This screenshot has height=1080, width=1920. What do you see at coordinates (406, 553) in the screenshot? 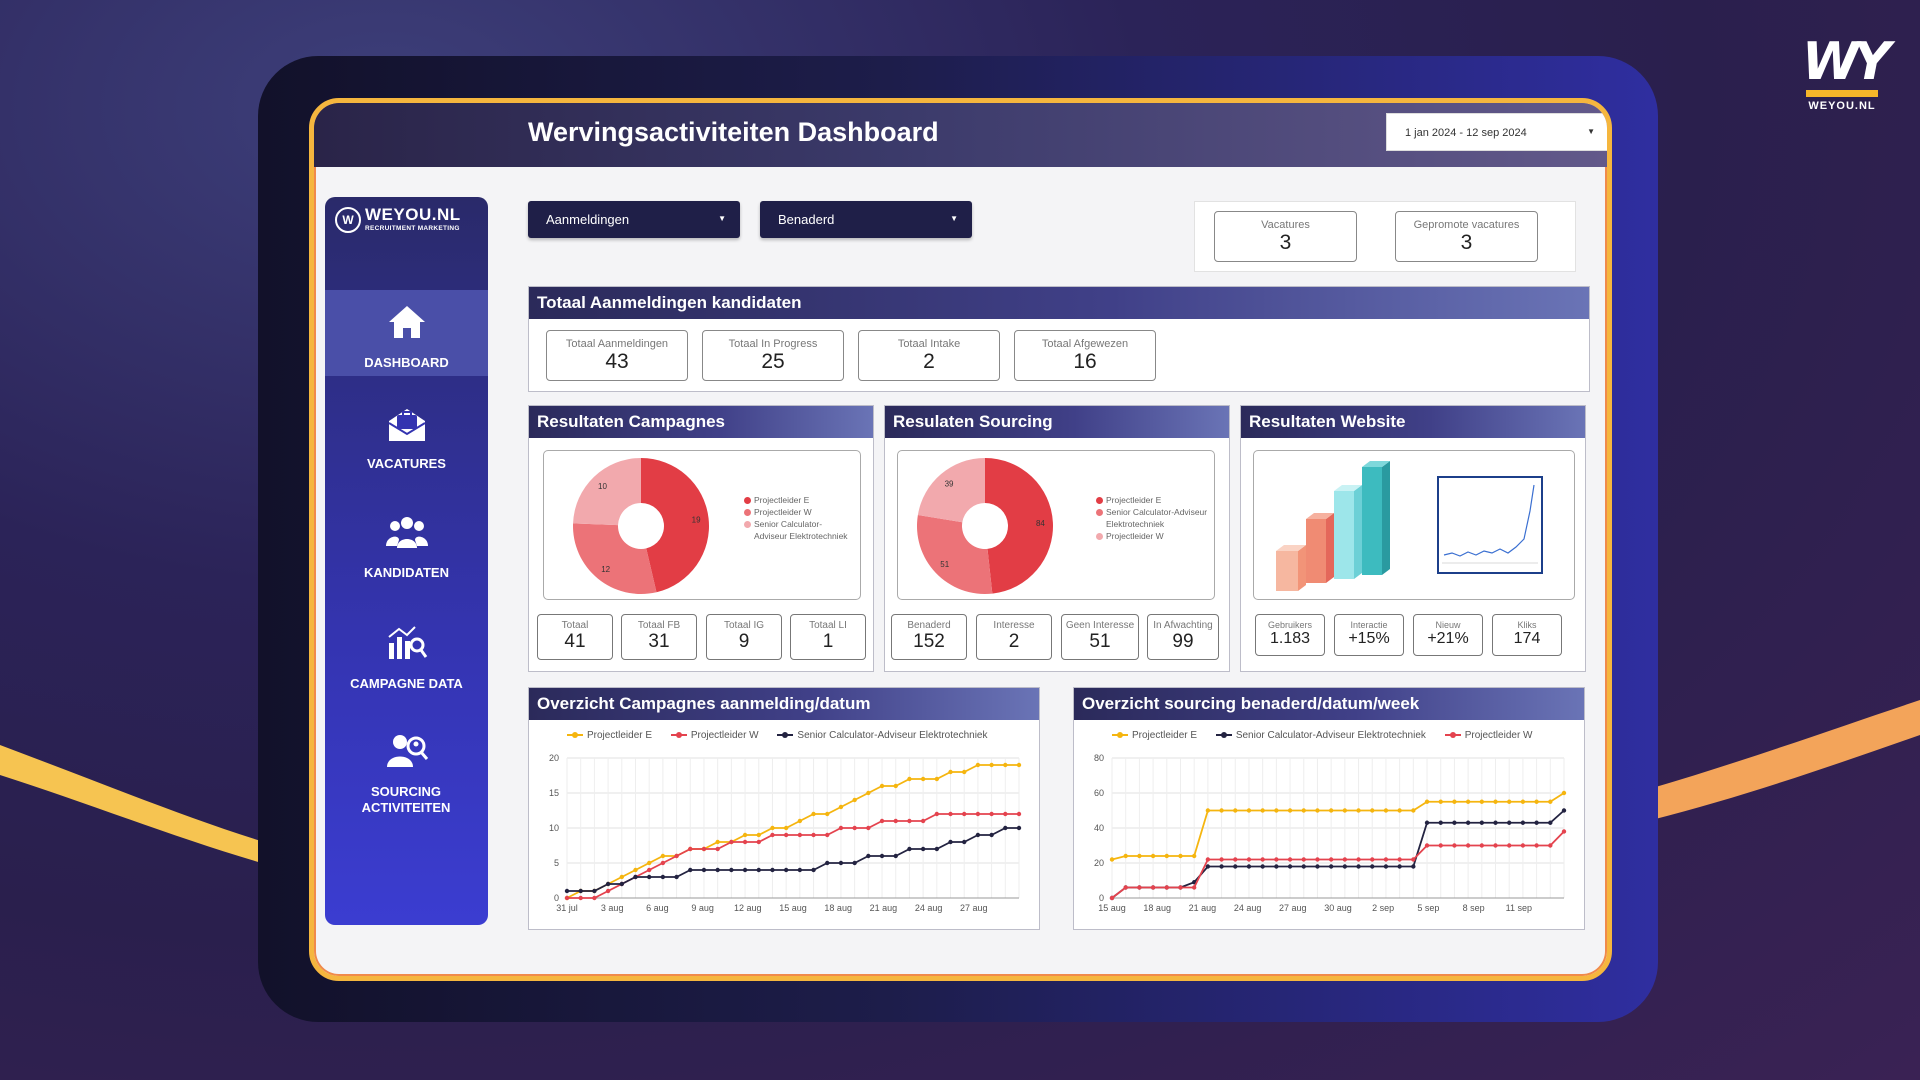
I see `sidebar-item-kandidaten: KANDIDATEN` at bounding box center [406, 553].